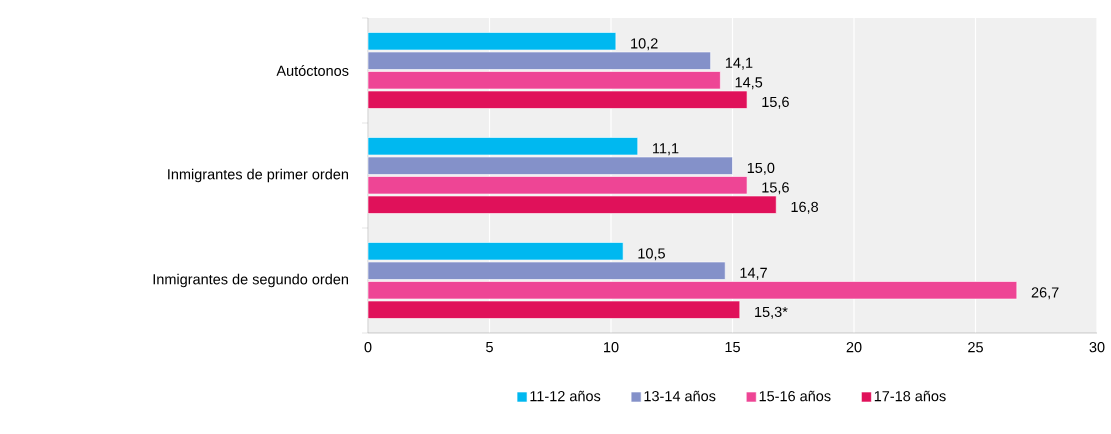 This screenshot has width=1111, height=434. What do you see at coordinates (368, 347) in the screenshot?
I see `x-tick-label: 0` at bounding box center [368, 347].